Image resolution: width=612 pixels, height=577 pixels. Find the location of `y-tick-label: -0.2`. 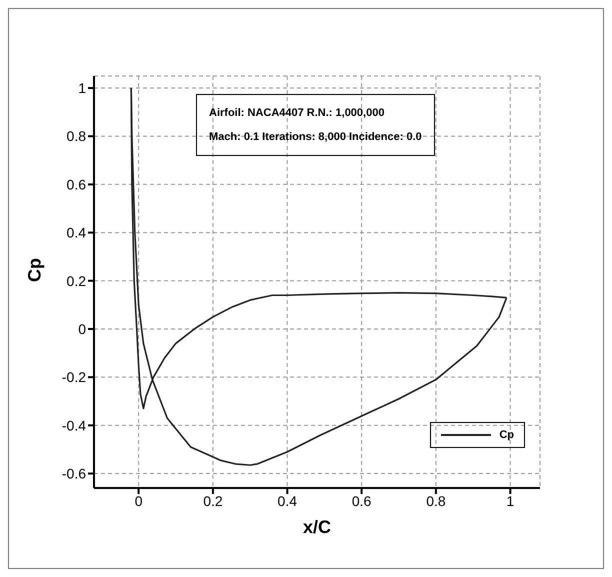

y-tick-label: -0.2 is located at coordinates (74, 377).